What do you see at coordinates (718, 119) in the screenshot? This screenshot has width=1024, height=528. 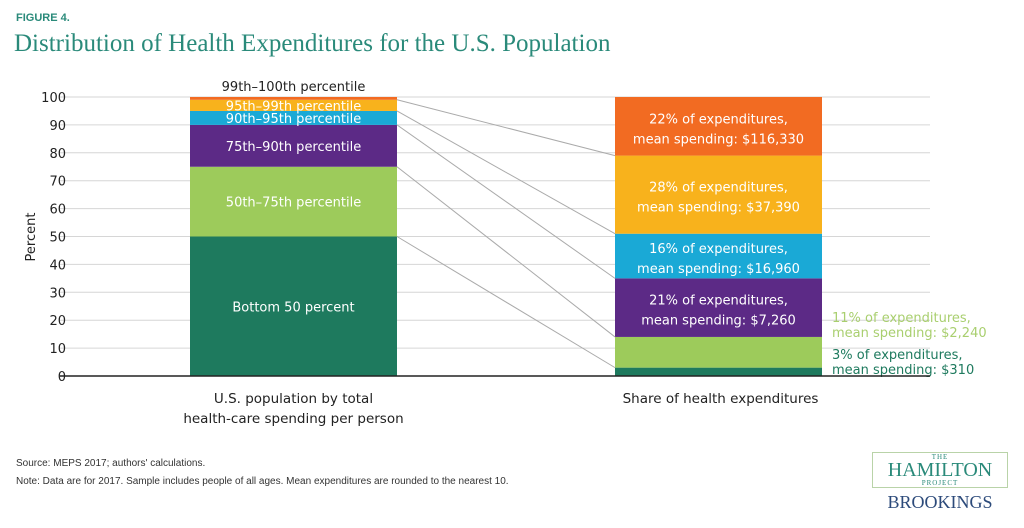 I see `expenditure-segment-label: 22% of expenditures,` at bounding box center [718, 119].